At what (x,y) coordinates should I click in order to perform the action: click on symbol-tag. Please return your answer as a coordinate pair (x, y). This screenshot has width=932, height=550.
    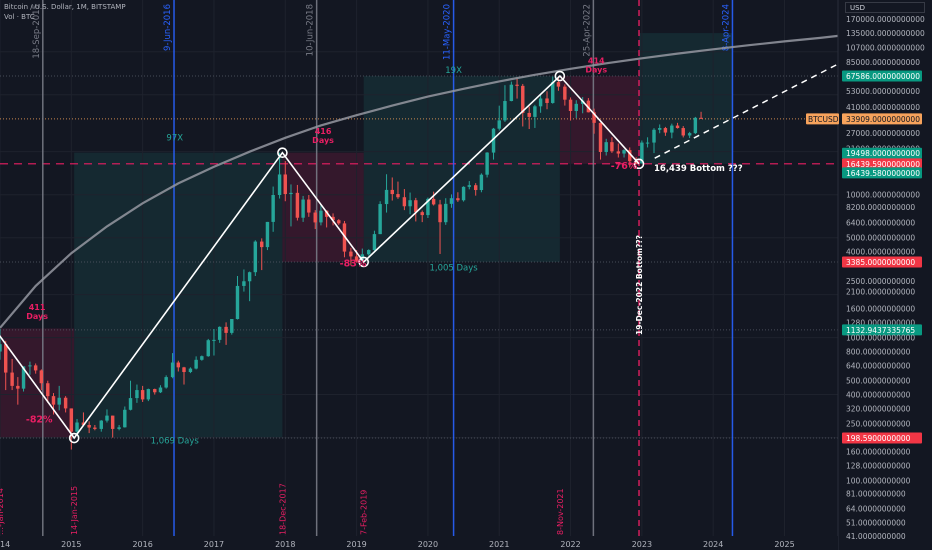
    Looking at the image, I should click on (822, 119).